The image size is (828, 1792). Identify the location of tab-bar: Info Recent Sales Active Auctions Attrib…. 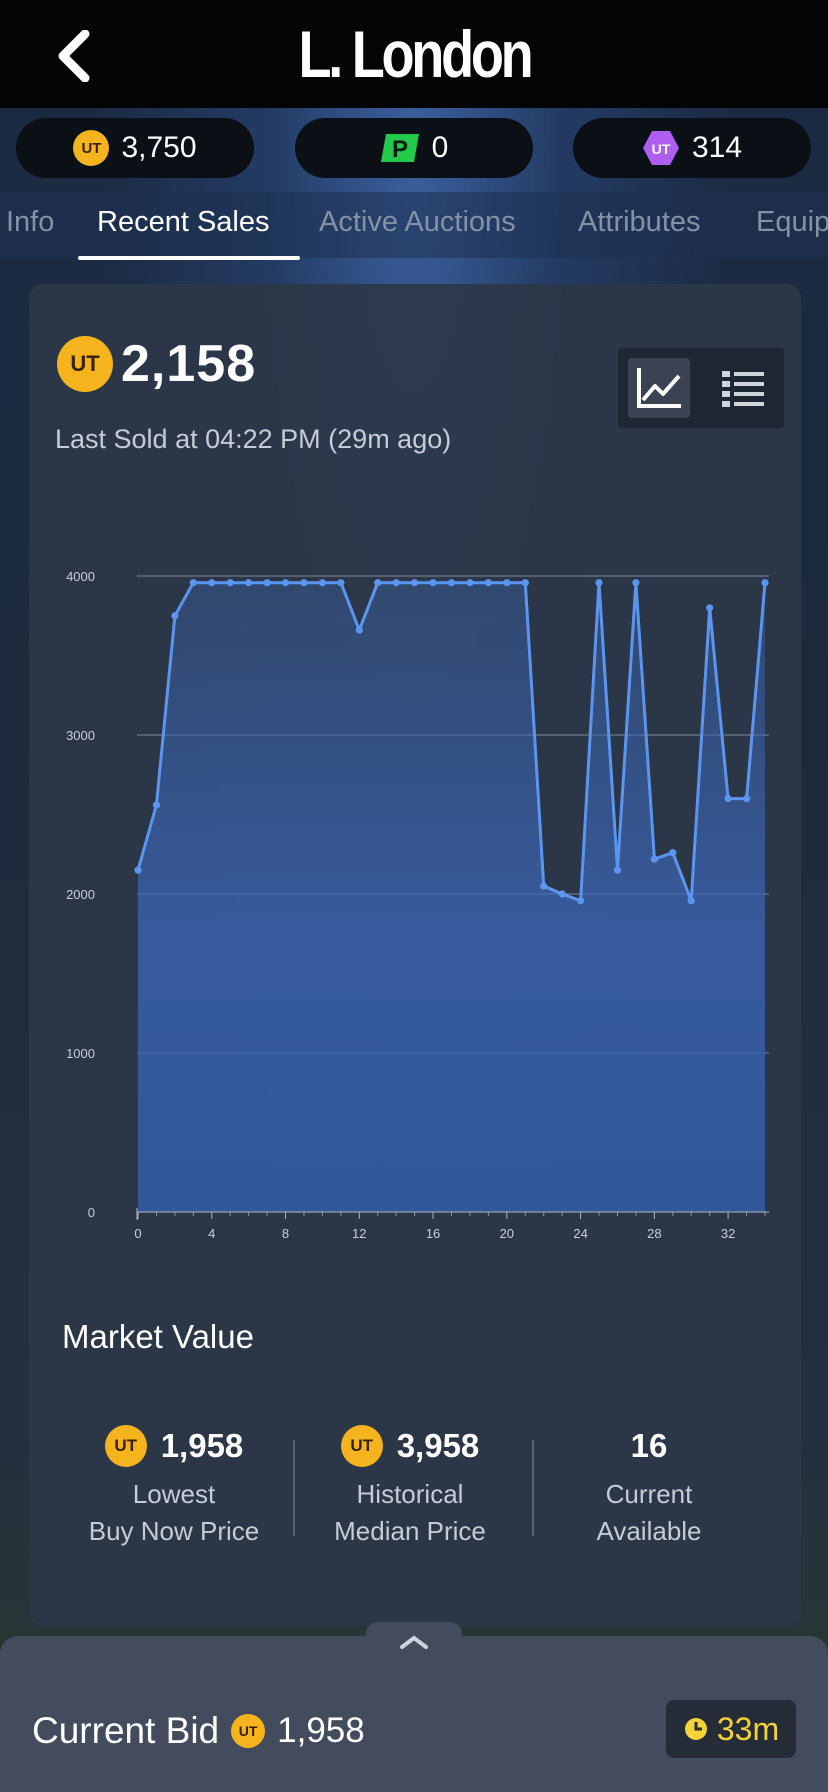
(414, 225).